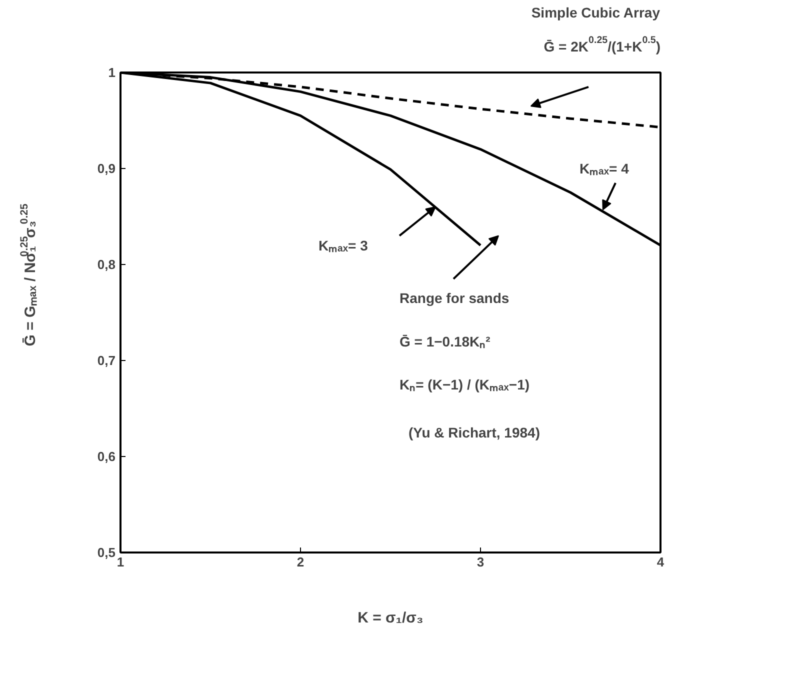 The width and height of the screenshot is (792, 681). What do you see at coordinates (474, 432) in the screenshot?
I see `annotation: (Yu & Richart, 1984)` at bounding box center [474, 432].